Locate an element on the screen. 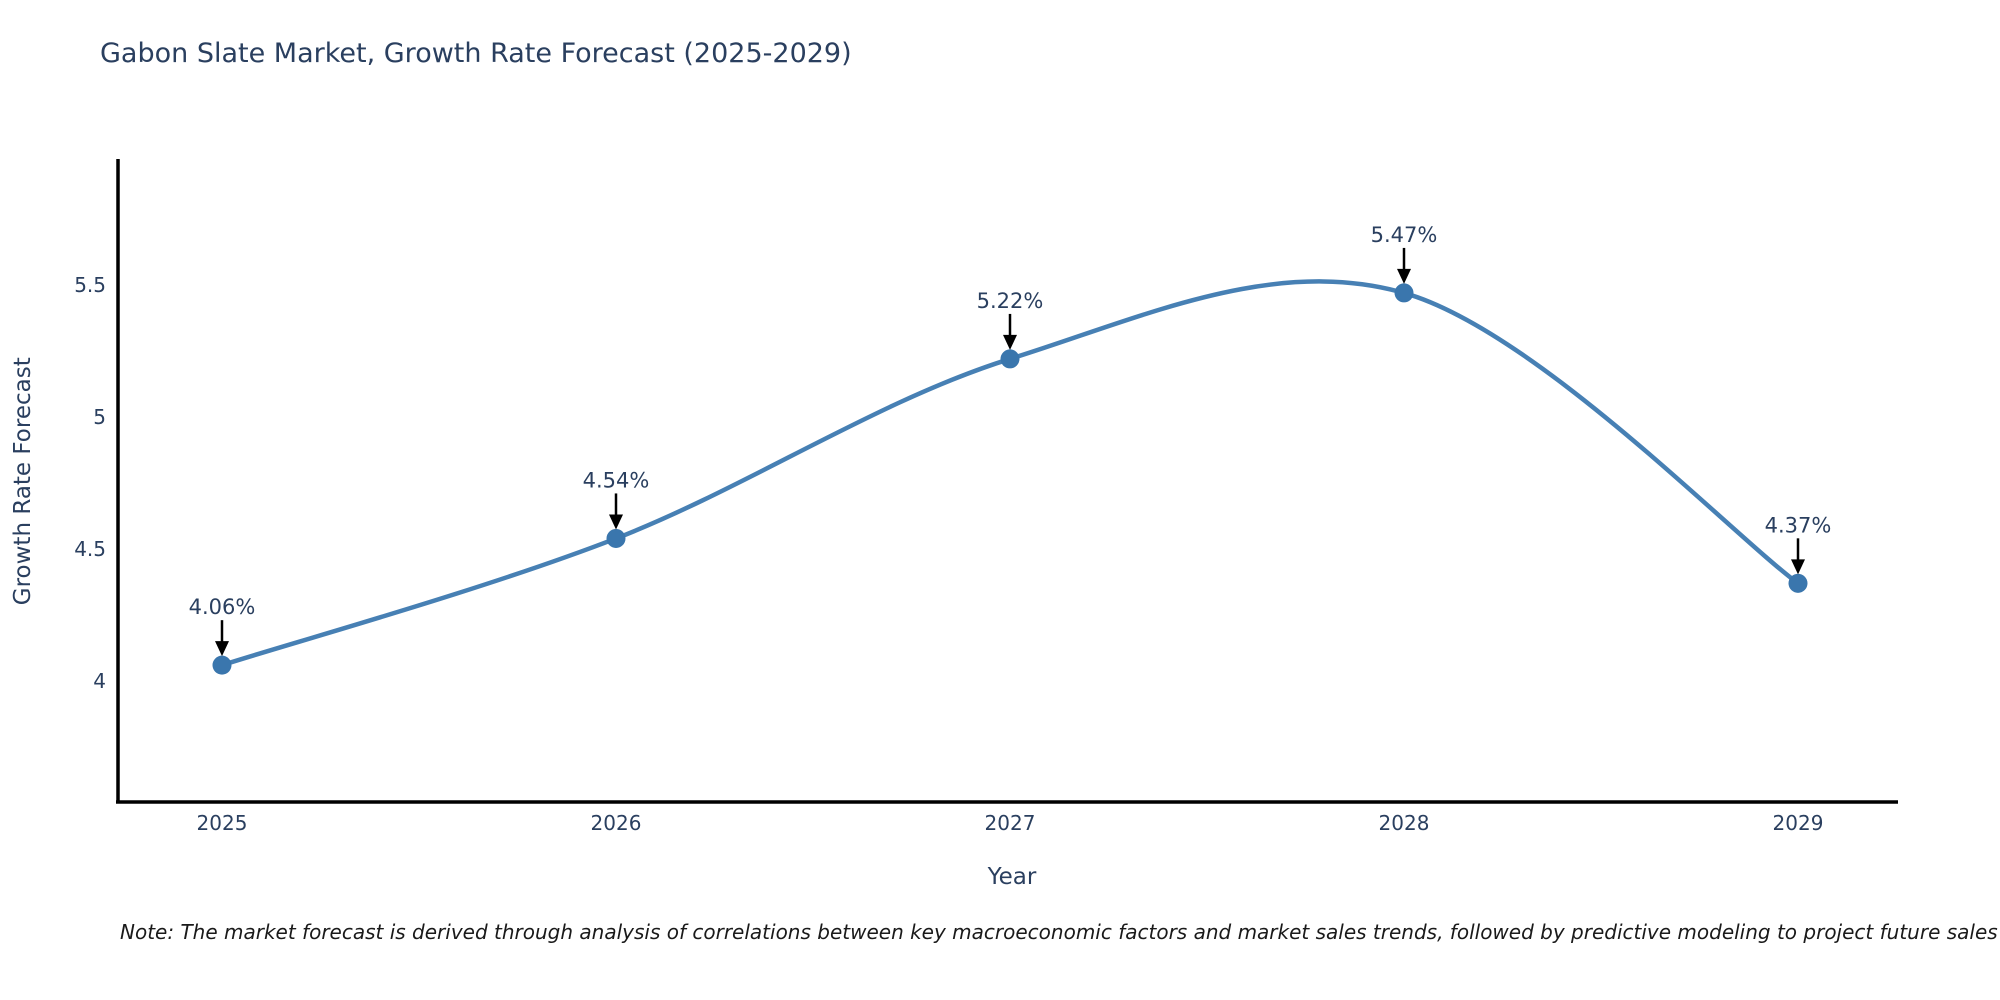 This screenshot has height=1000, width=2000. y-axis-title: Growth Rate Forecast is located at coordinates (23, 481).